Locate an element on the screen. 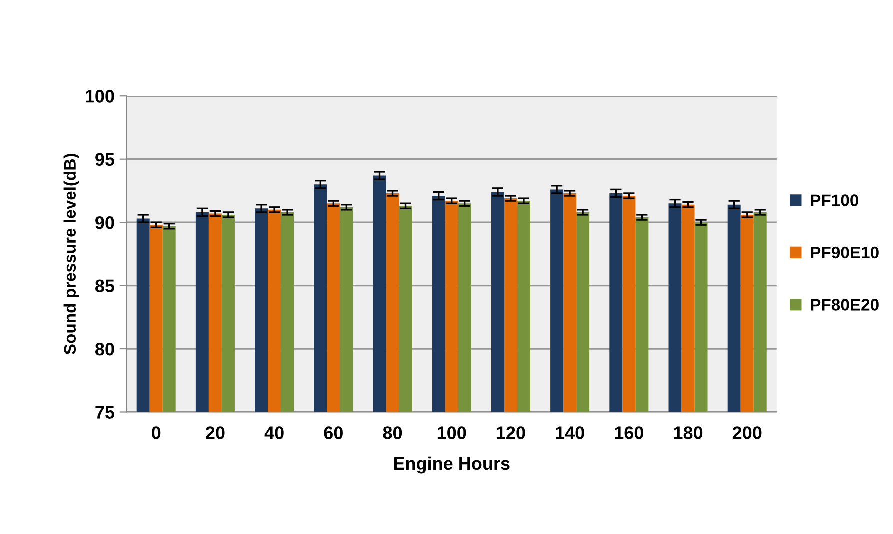 This screenshot has height=534, width=893. y-tick-label: 80 is located at coordinates (104, 349).